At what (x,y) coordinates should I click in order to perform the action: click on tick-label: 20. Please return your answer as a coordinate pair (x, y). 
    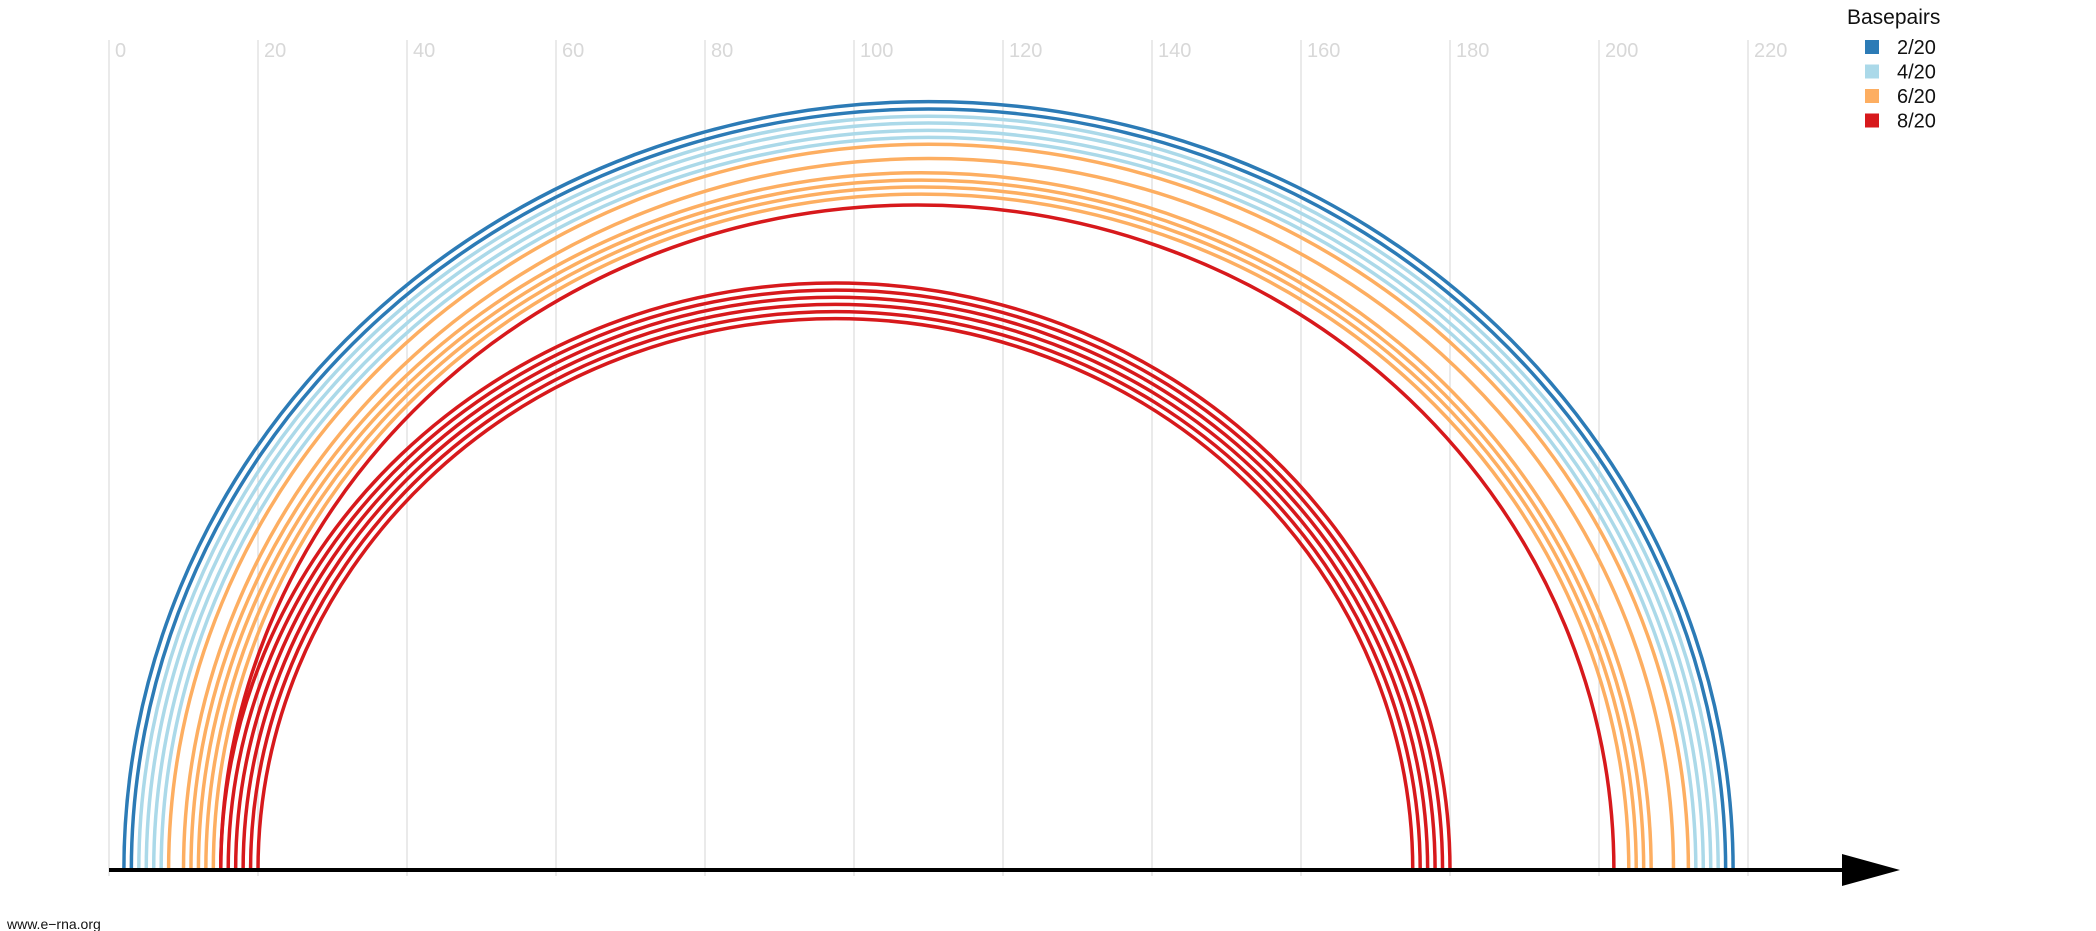
    Looking at the image, I should click on (275, 51).